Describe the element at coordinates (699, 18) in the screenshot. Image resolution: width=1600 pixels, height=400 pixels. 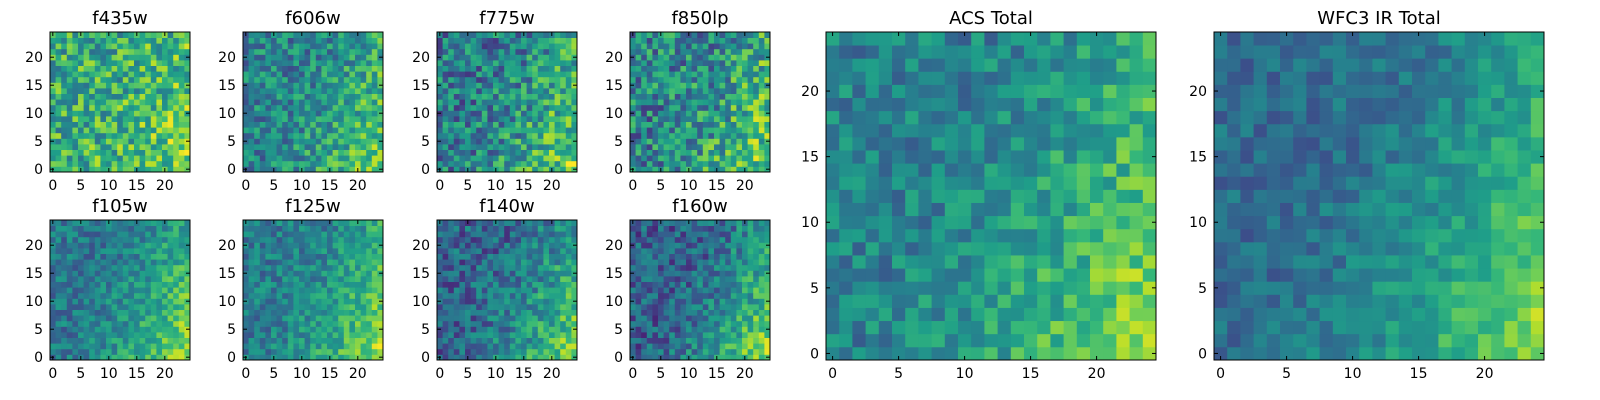
I see `panel-title: f850lp` at that location.